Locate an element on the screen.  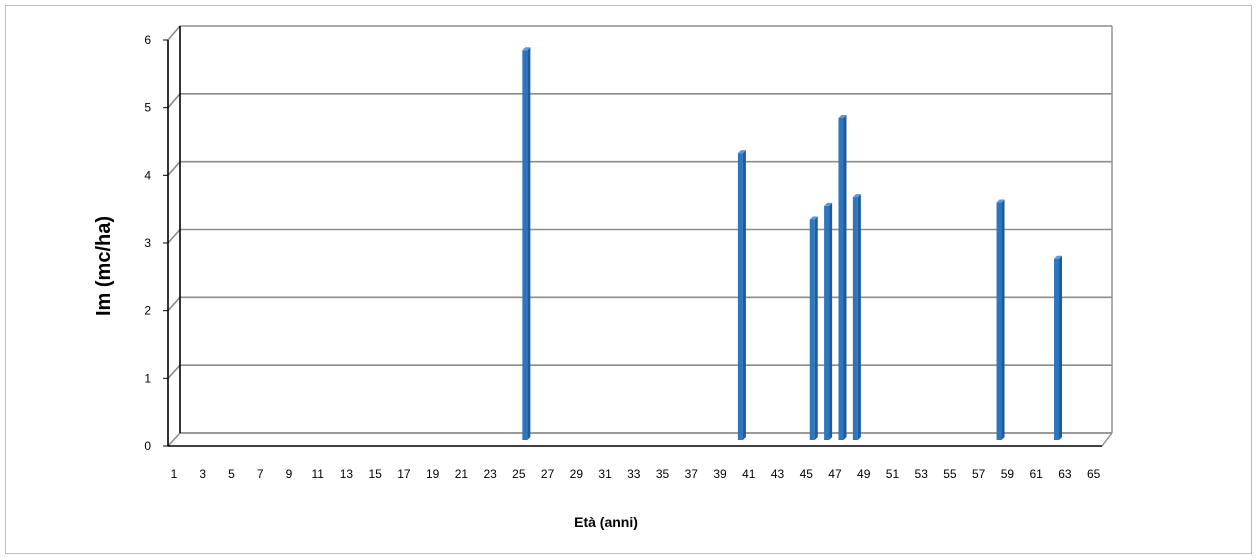
y-tick-label: 5 is located at coordinates (147, 108).